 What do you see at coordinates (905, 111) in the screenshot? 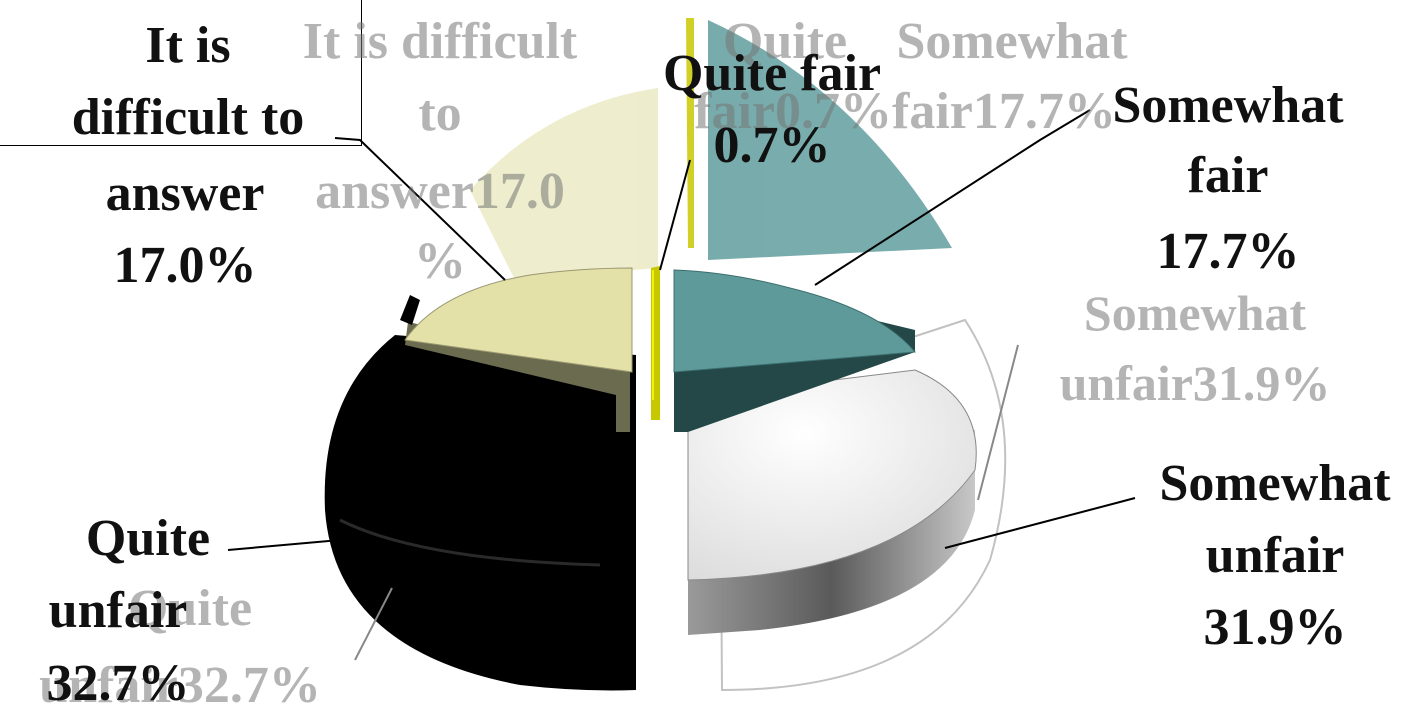
I see `ghost-label-fair-values: fair0.7%fair17.7%` at bounding box center [905, 111].